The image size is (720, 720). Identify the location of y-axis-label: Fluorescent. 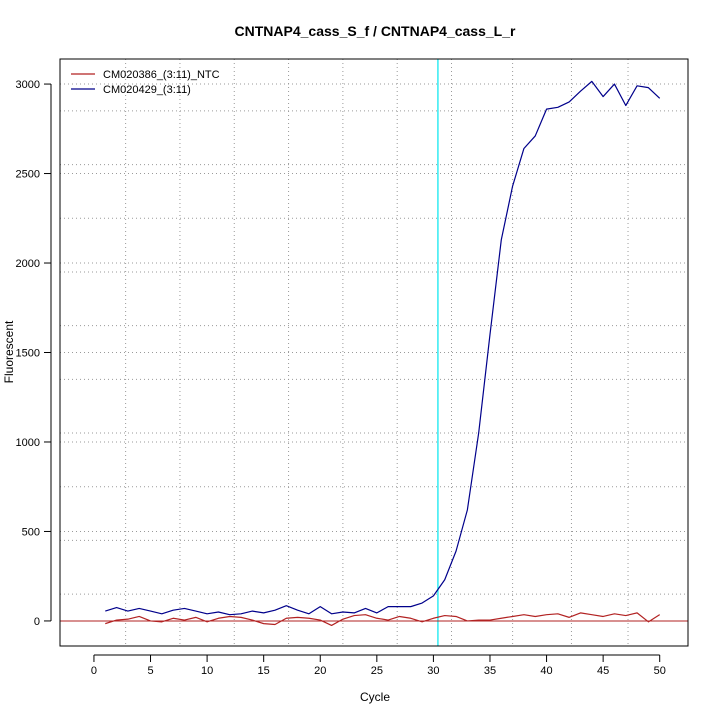
(9, 351).